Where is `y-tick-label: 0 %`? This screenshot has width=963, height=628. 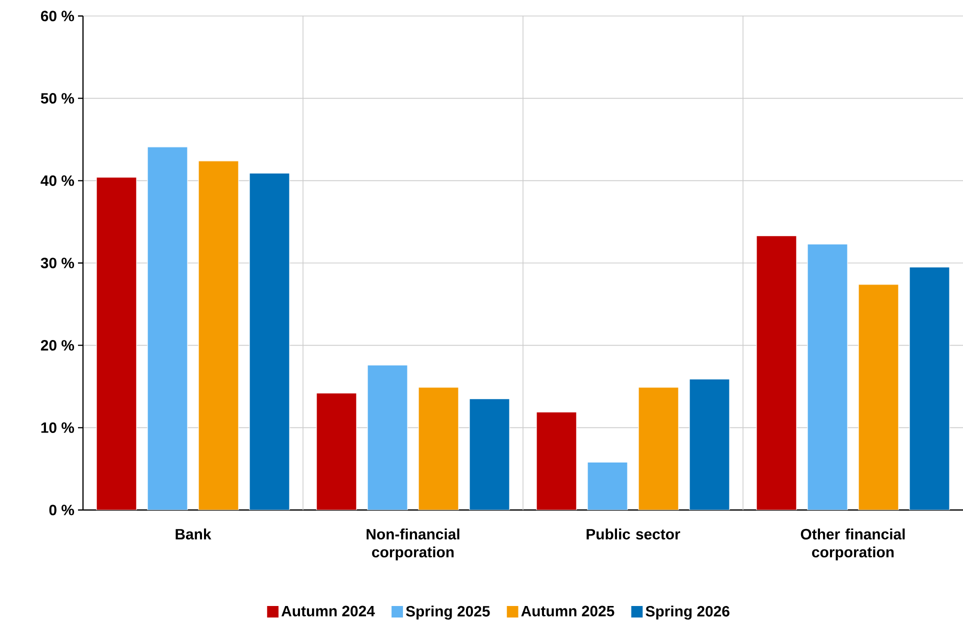
y-tick-label: 0 % is located at coordinates (61, 510).